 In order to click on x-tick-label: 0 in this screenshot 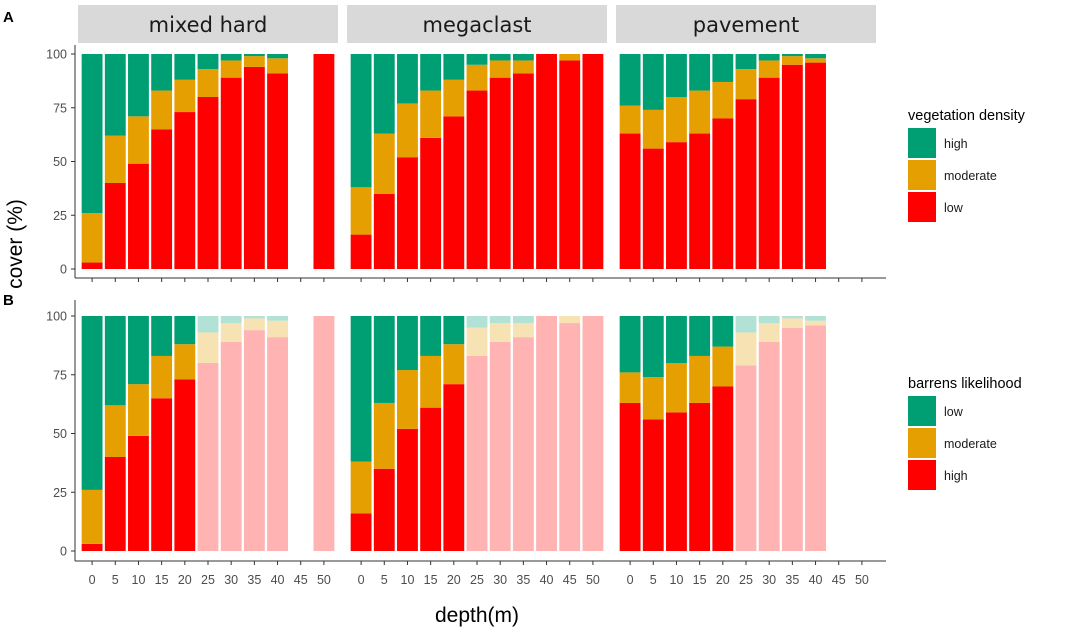, I will do `click(361, 580)`.